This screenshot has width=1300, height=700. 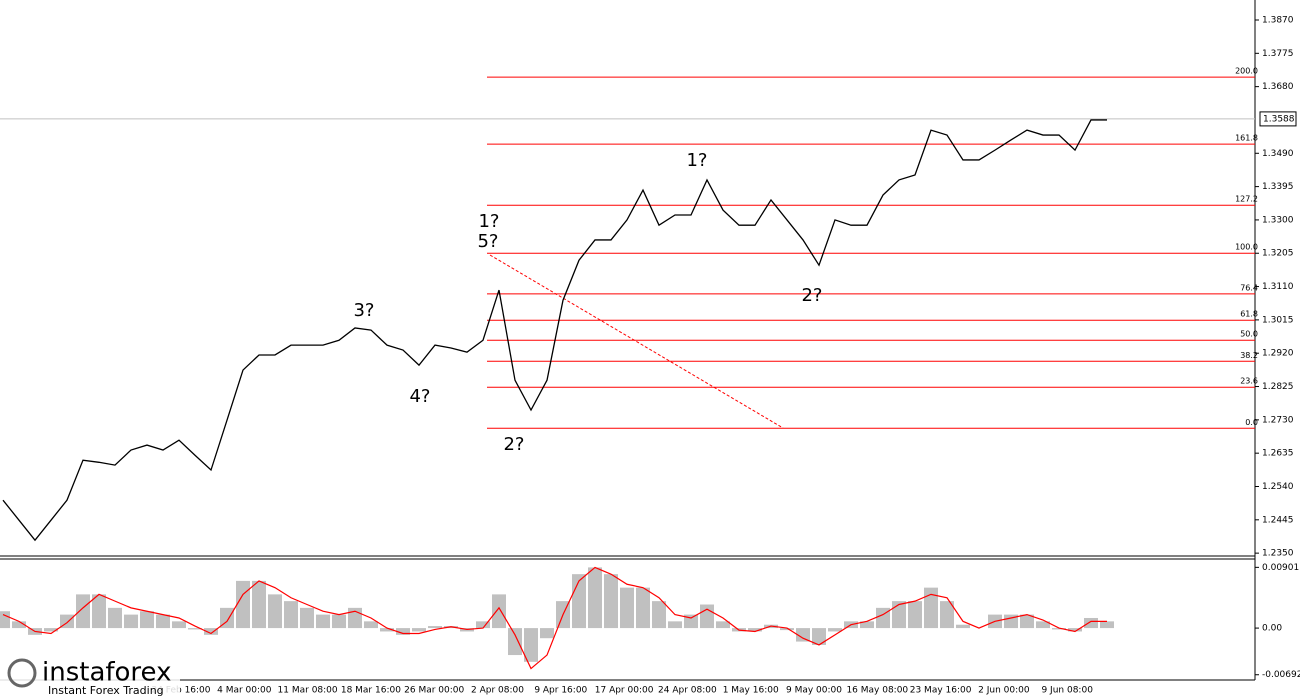 What do you see at coordinates (1249, 334) in the screenshot?
I see `fib-label: 50.0` at bounding box center [1249, 334].